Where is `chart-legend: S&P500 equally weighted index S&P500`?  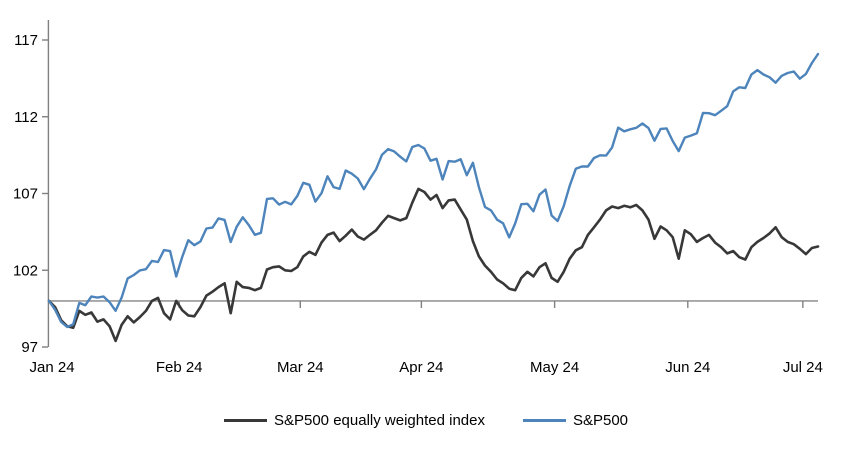 chart-legend: S&P500 equally weighted index S&P500 is located at coordinates (426, 420).